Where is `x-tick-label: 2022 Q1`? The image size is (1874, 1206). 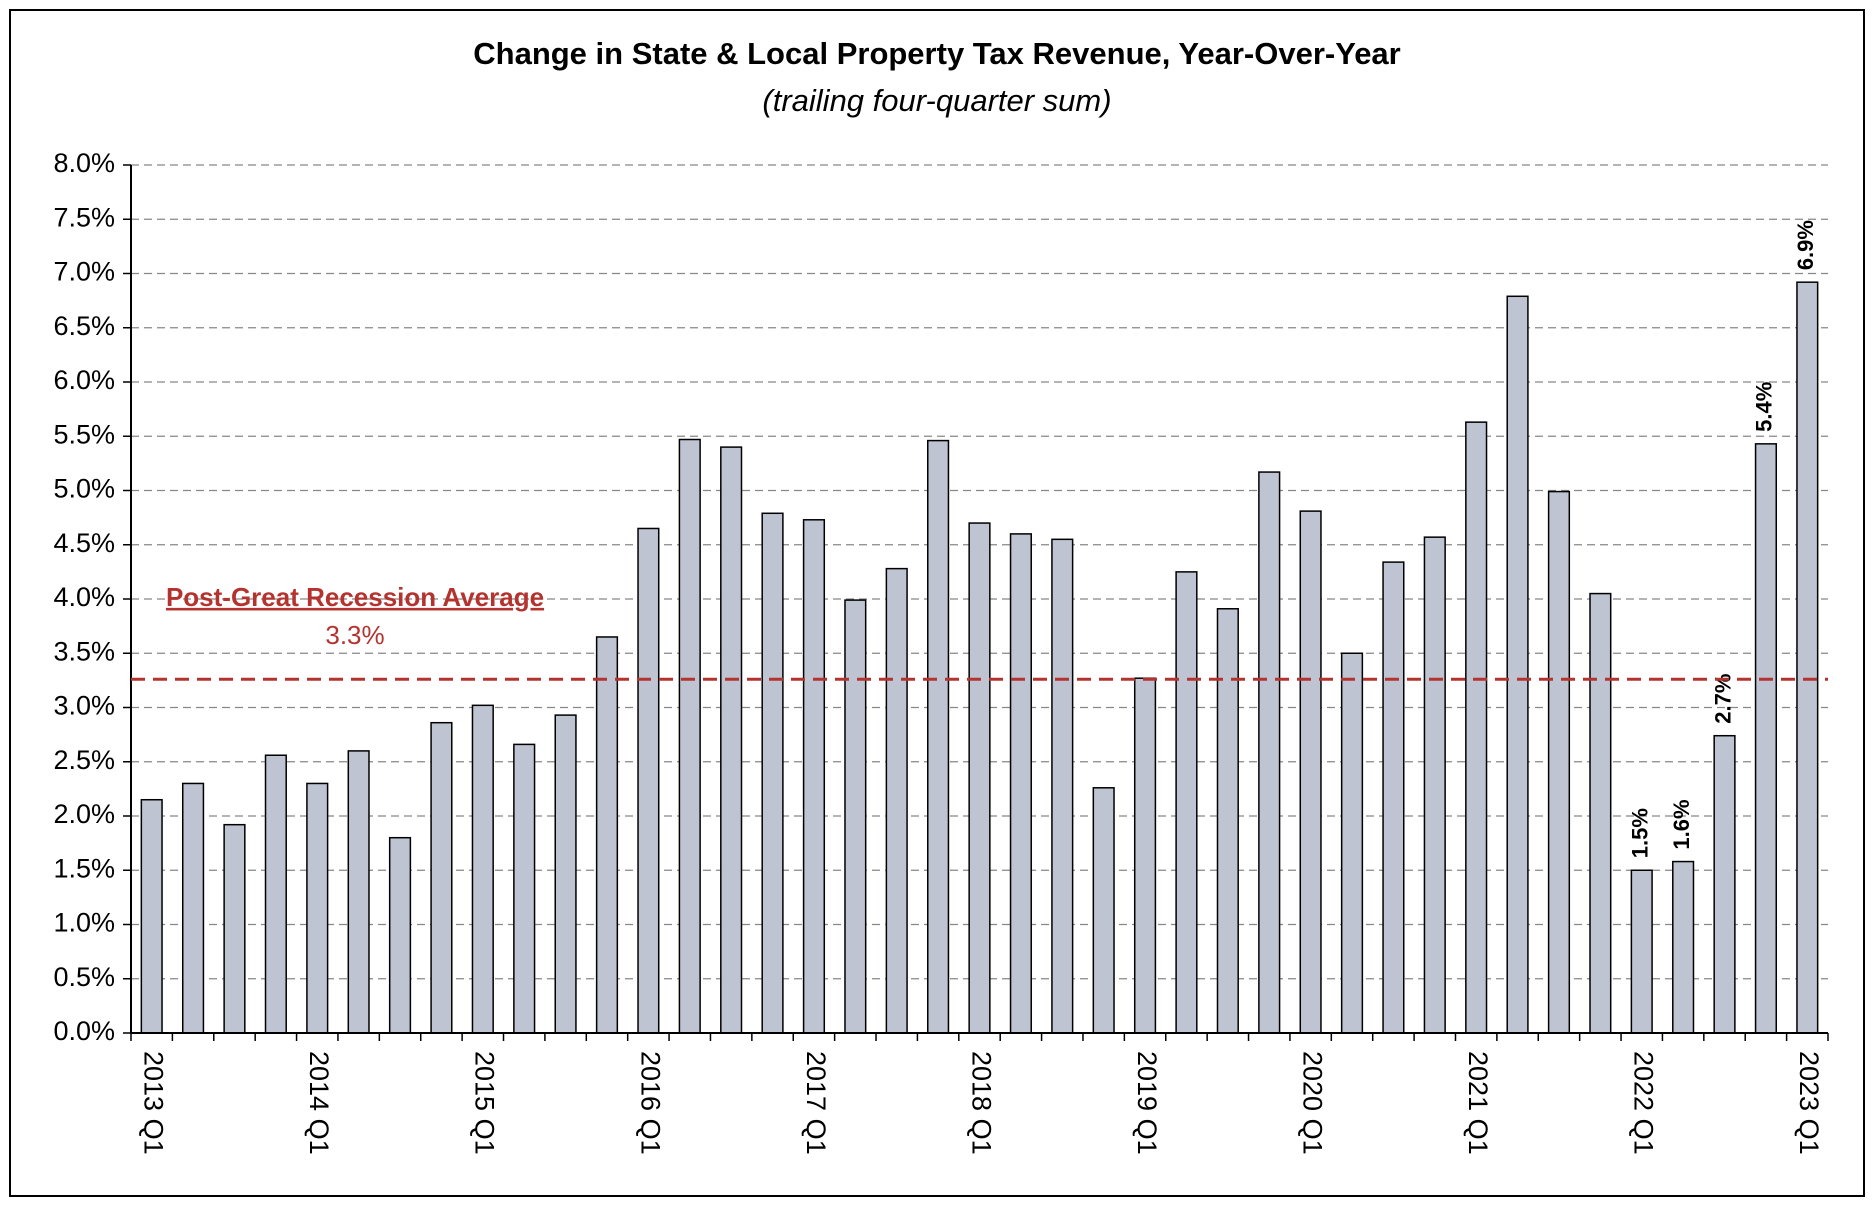 x-tick-label: 2022 Q1 is located at coordinates (1644, 1103).